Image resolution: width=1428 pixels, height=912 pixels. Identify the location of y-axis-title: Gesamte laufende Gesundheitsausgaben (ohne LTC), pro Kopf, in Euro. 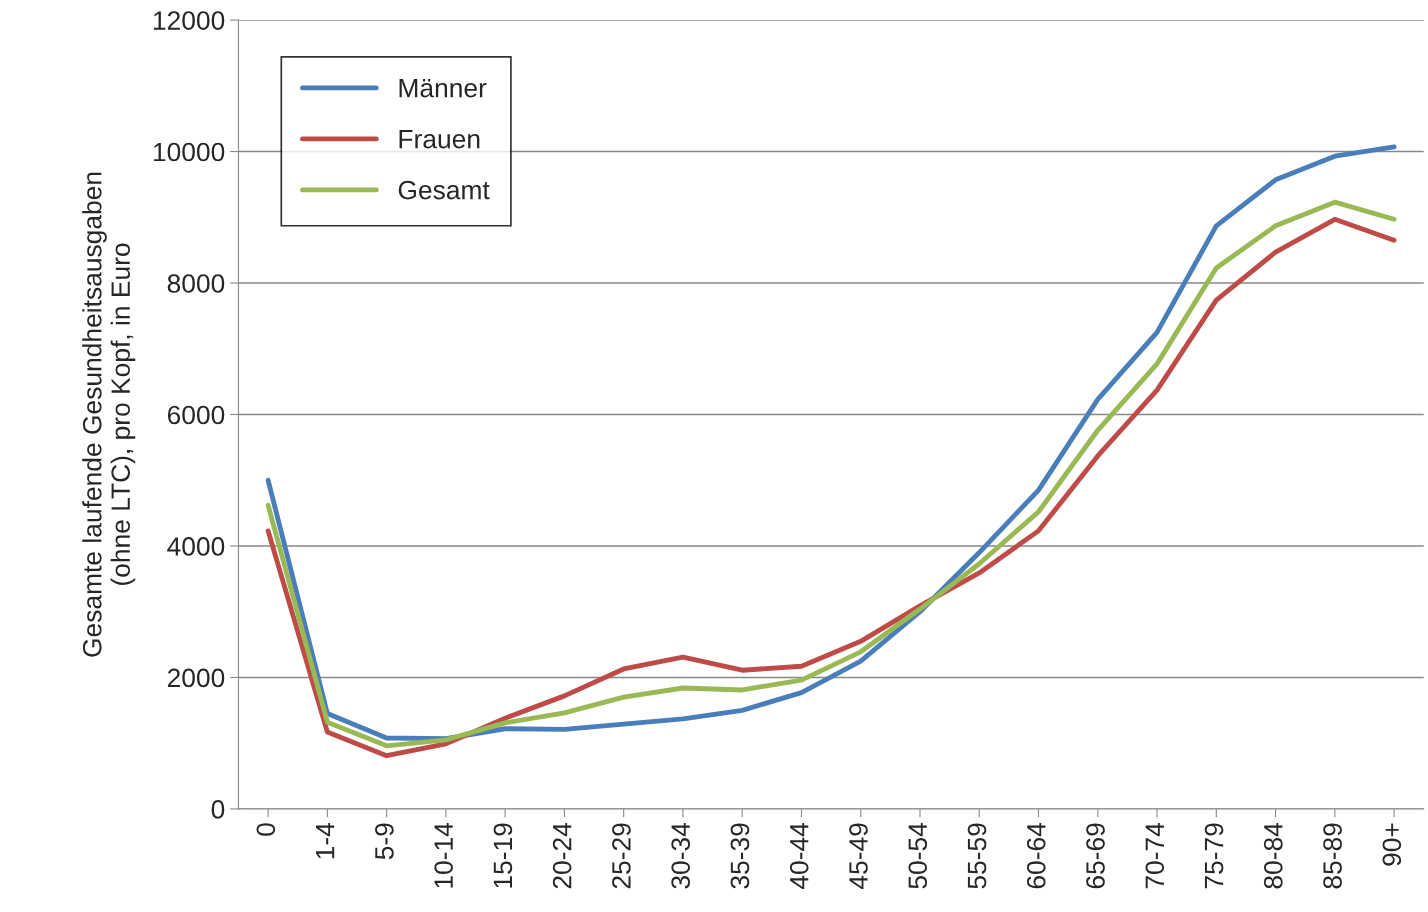
(109, 414).